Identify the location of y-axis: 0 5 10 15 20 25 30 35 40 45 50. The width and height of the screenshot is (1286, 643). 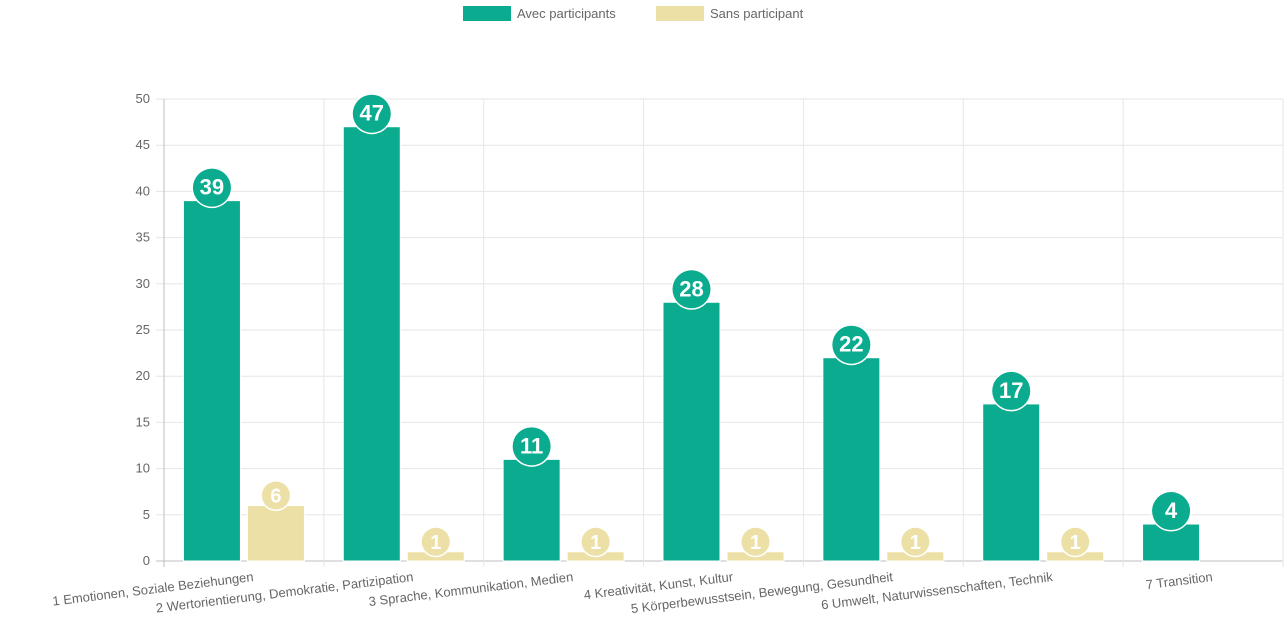
(143, 329).